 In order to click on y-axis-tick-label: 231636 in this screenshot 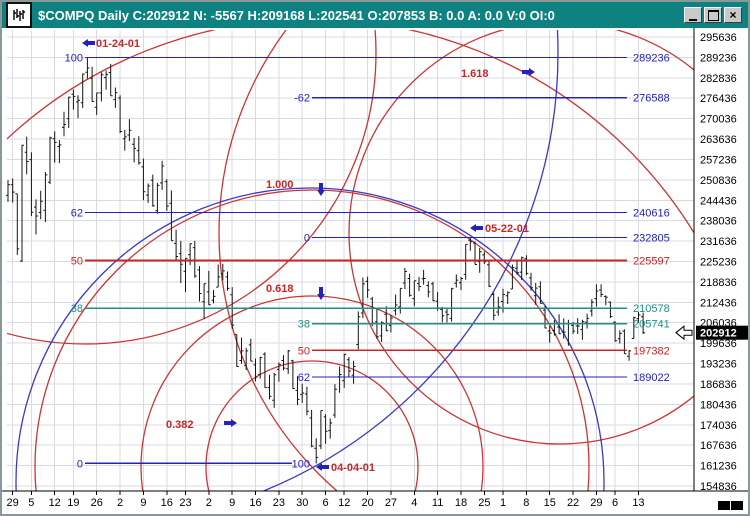, I will do `click(718, 242)`.